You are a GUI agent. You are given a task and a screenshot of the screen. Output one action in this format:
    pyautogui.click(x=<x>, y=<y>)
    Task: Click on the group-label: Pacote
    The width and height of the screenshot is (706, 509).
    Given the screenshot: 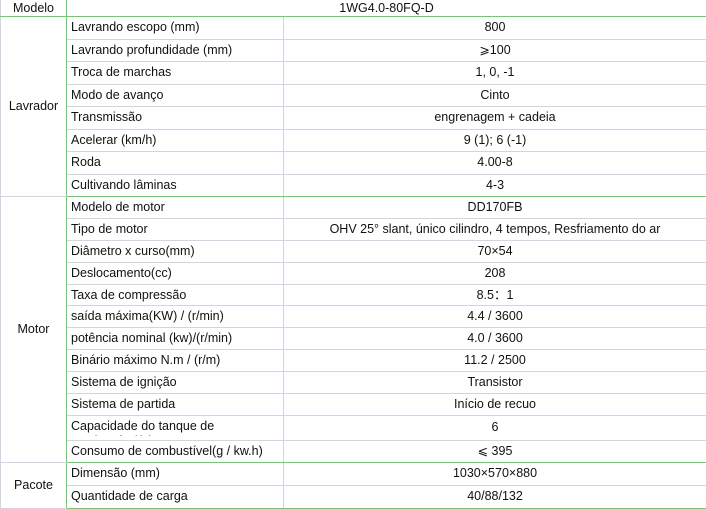 What is the action you would take?
    pyautogui.click(x=34, y=485)
    